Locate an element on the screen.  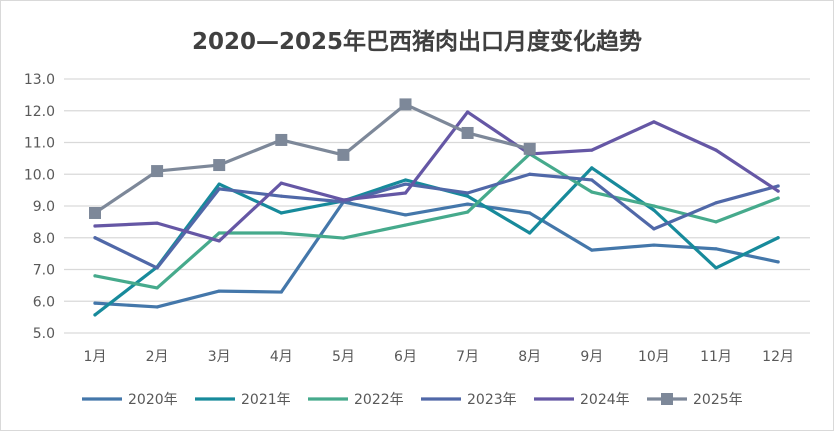
x-tick-label: 9月 is located at coordinates (591, 357).